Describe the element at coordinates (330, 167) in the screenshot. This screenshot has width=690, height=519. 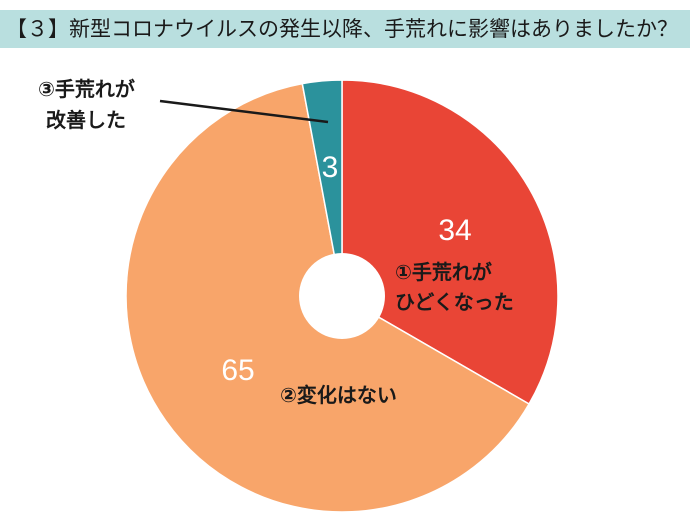
I see `slice-3-value-label: 3` at that location.